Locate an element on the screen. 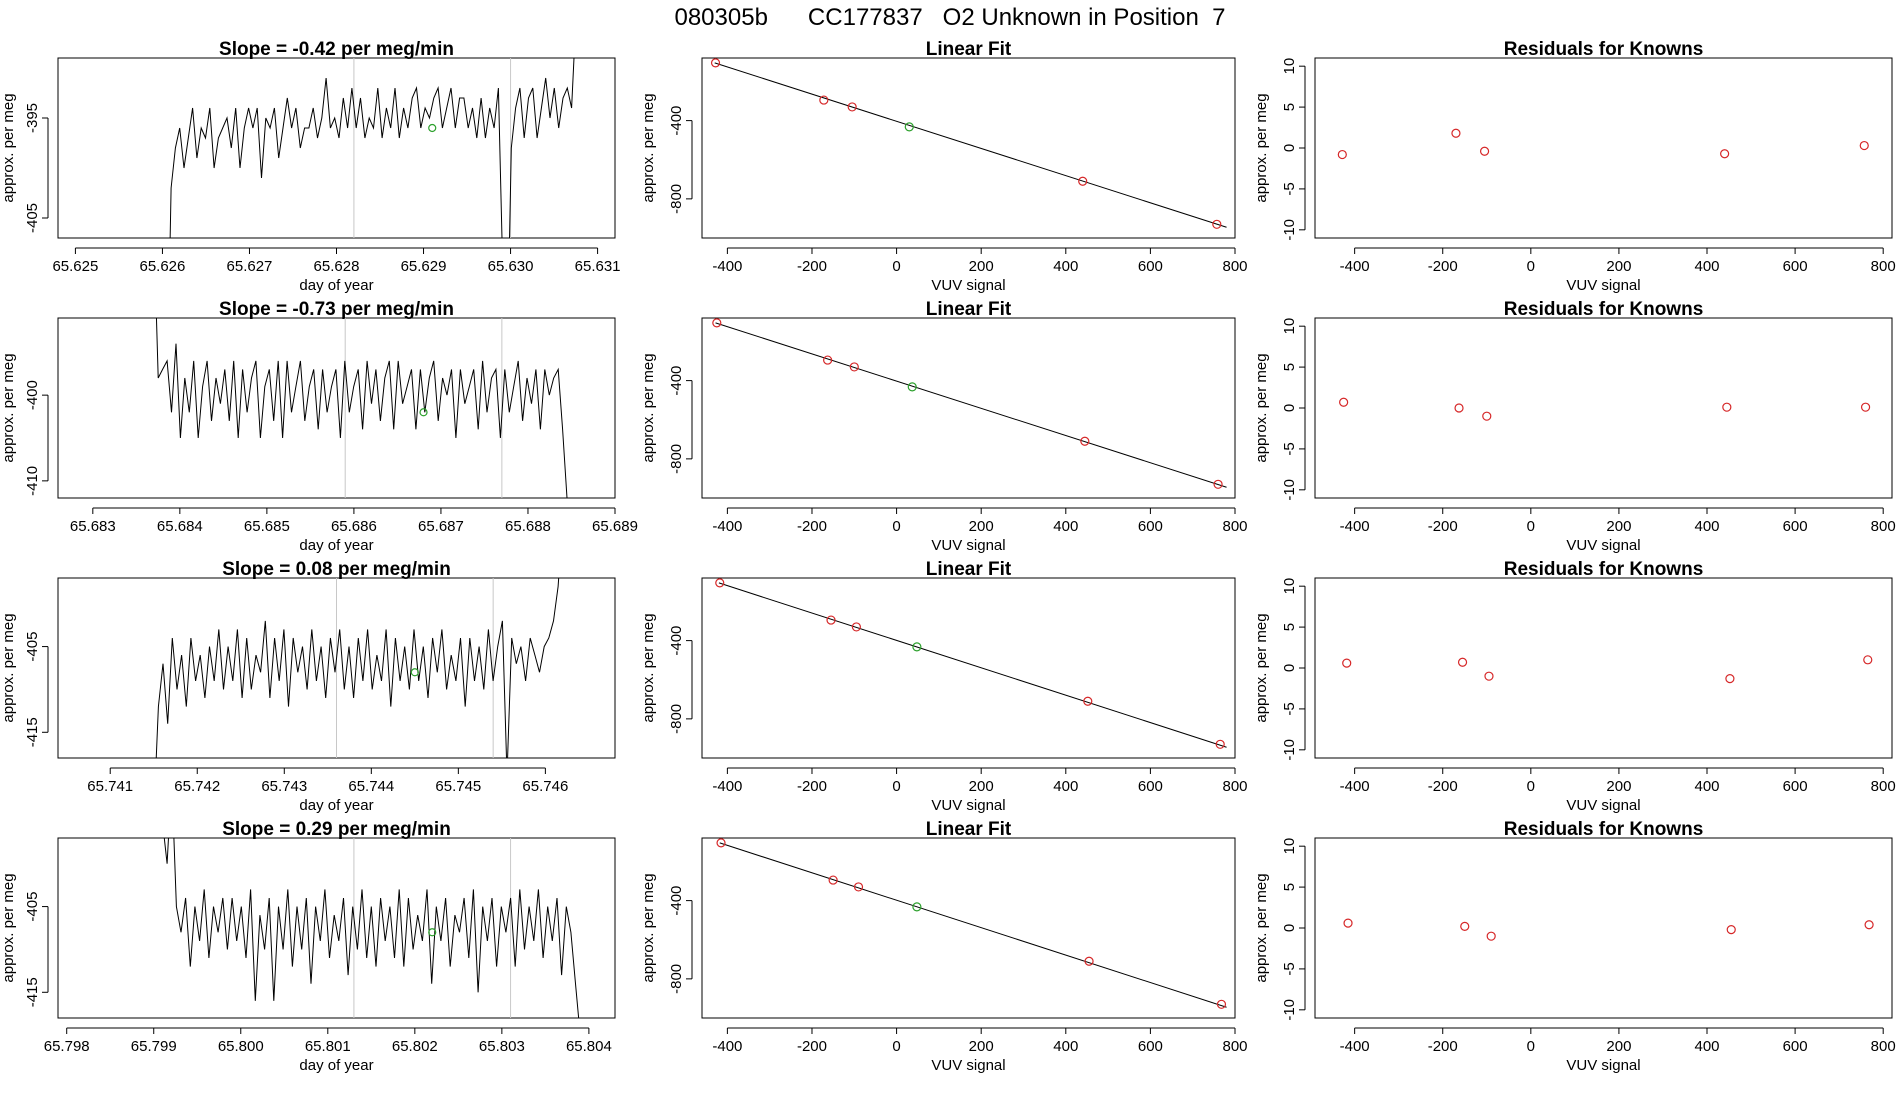 The image size is (1900, 1100). x-tick-label: 65.631 is located at coordinates (598, 266).